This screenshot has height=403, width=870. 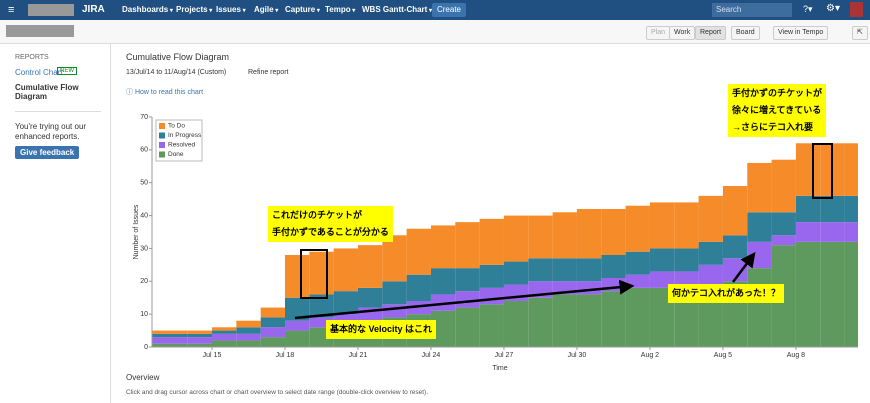 I want to click on help-text: How to read this chart, so click(x=169, y=92).